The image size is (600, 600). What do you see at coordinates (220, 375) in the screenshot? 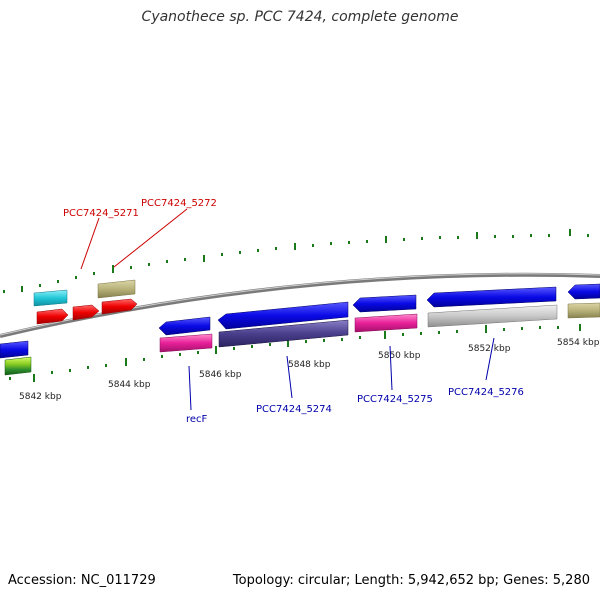
I see `scale-label: 5846 kbp` at bounding box center [220, 375].